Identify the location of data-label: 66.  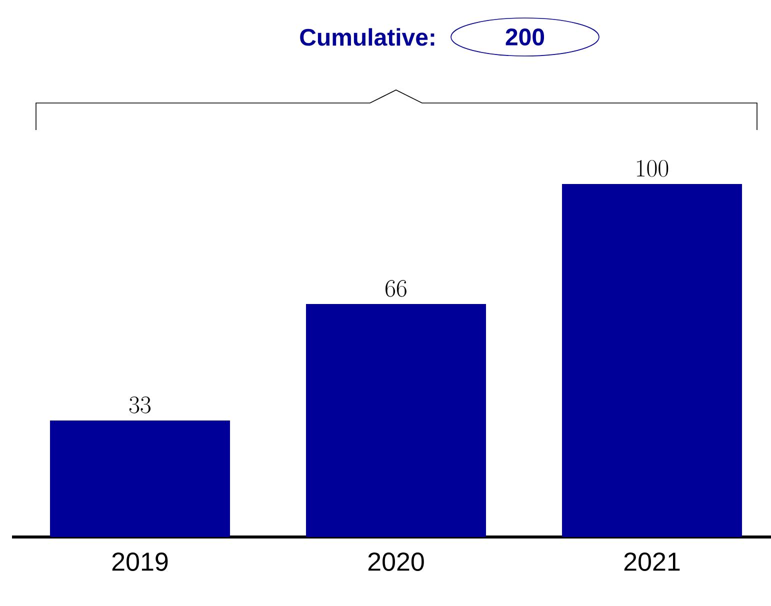
(396, 288).